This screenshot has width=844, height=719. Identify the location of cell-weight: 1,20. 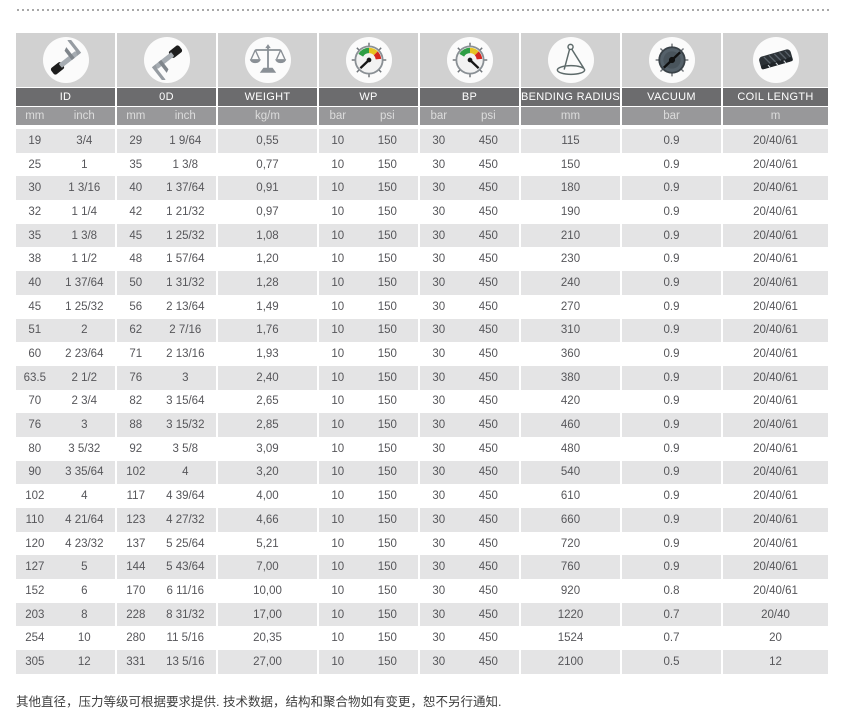
(267, 259).